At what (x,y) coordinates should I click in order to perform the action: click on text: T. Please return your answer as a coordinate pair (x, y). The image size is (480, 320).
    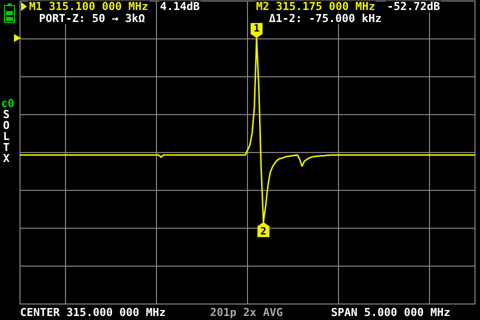
    Looking at the image, I should click on (6, 147).